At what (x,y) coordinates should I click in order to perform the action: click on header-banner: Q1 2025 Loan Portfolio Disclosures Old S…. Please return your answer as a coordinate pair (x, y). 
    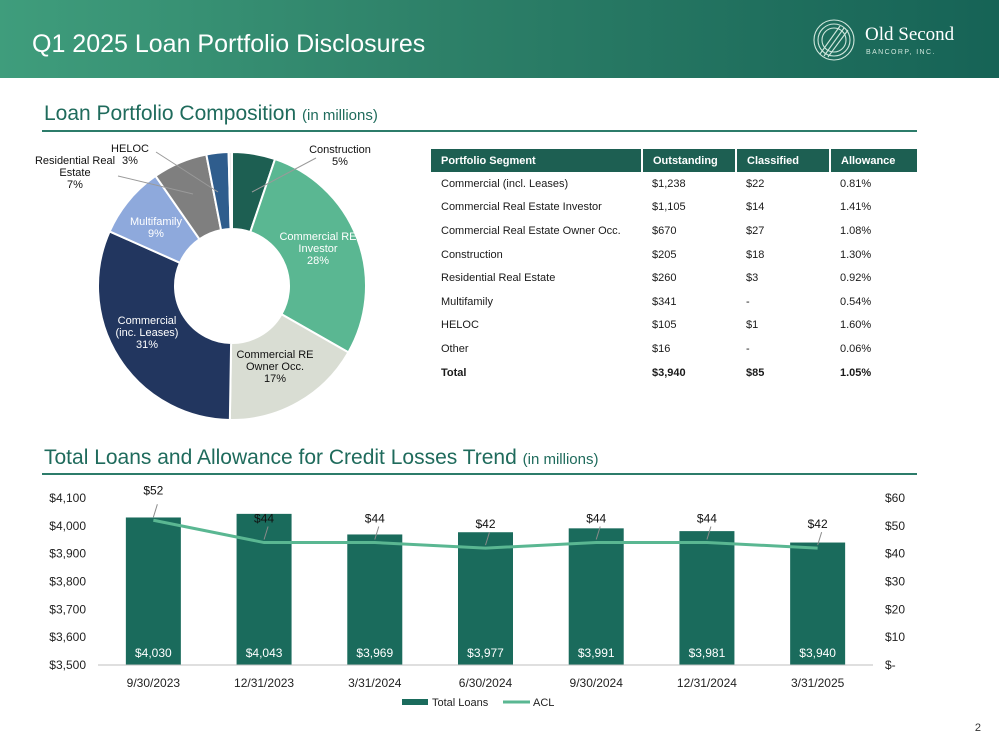
    Looking at the image, I should click on (499, 39).